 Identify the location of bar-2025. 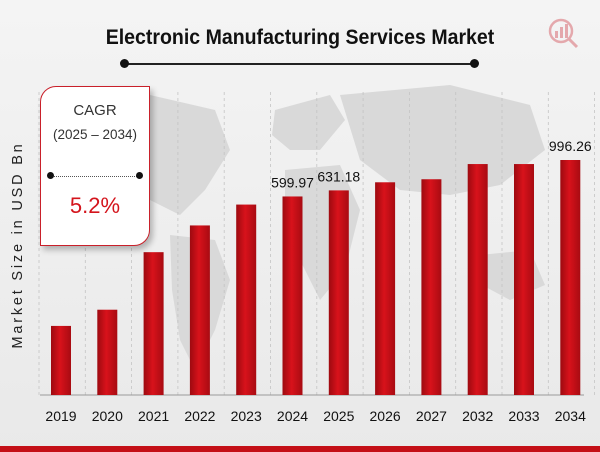
(338, 292).